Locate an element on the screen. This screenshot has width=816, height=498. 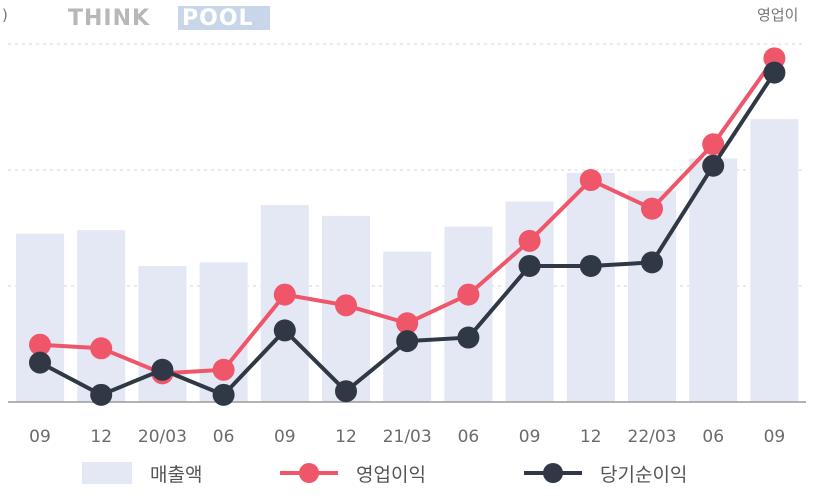
legend-label-net: 당기순이익 is located at coordinates (643, 475).